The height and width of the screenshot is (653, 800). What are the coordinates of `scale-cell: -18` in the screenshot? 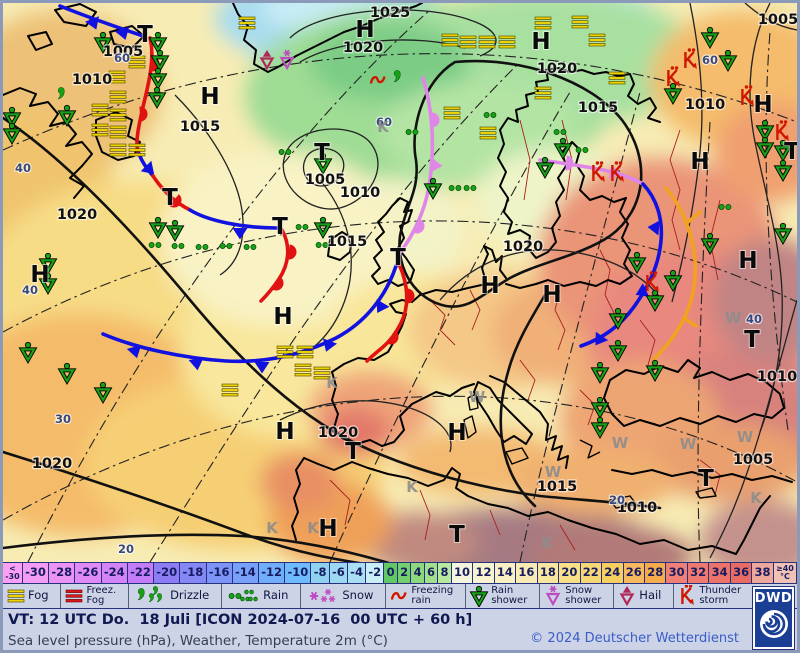 It's located at (193, 573).